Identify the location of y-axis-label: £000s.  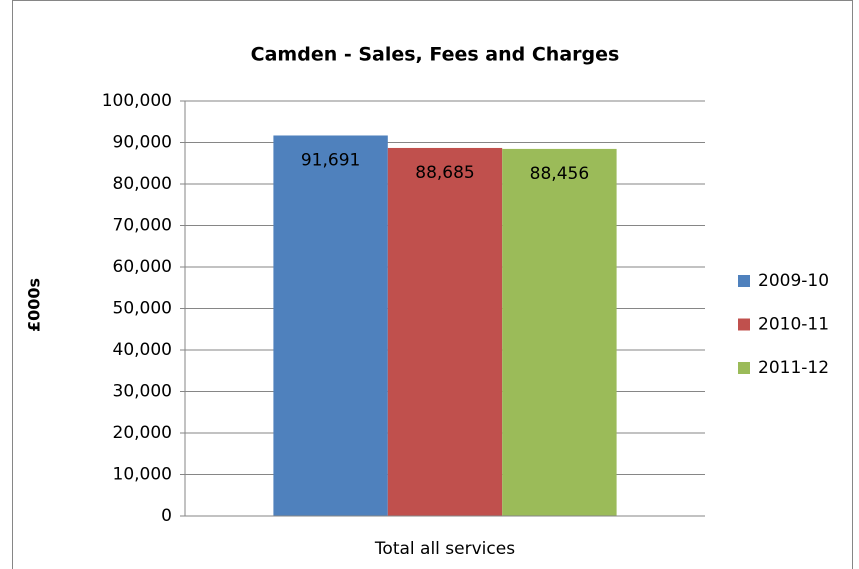
(34, 305).